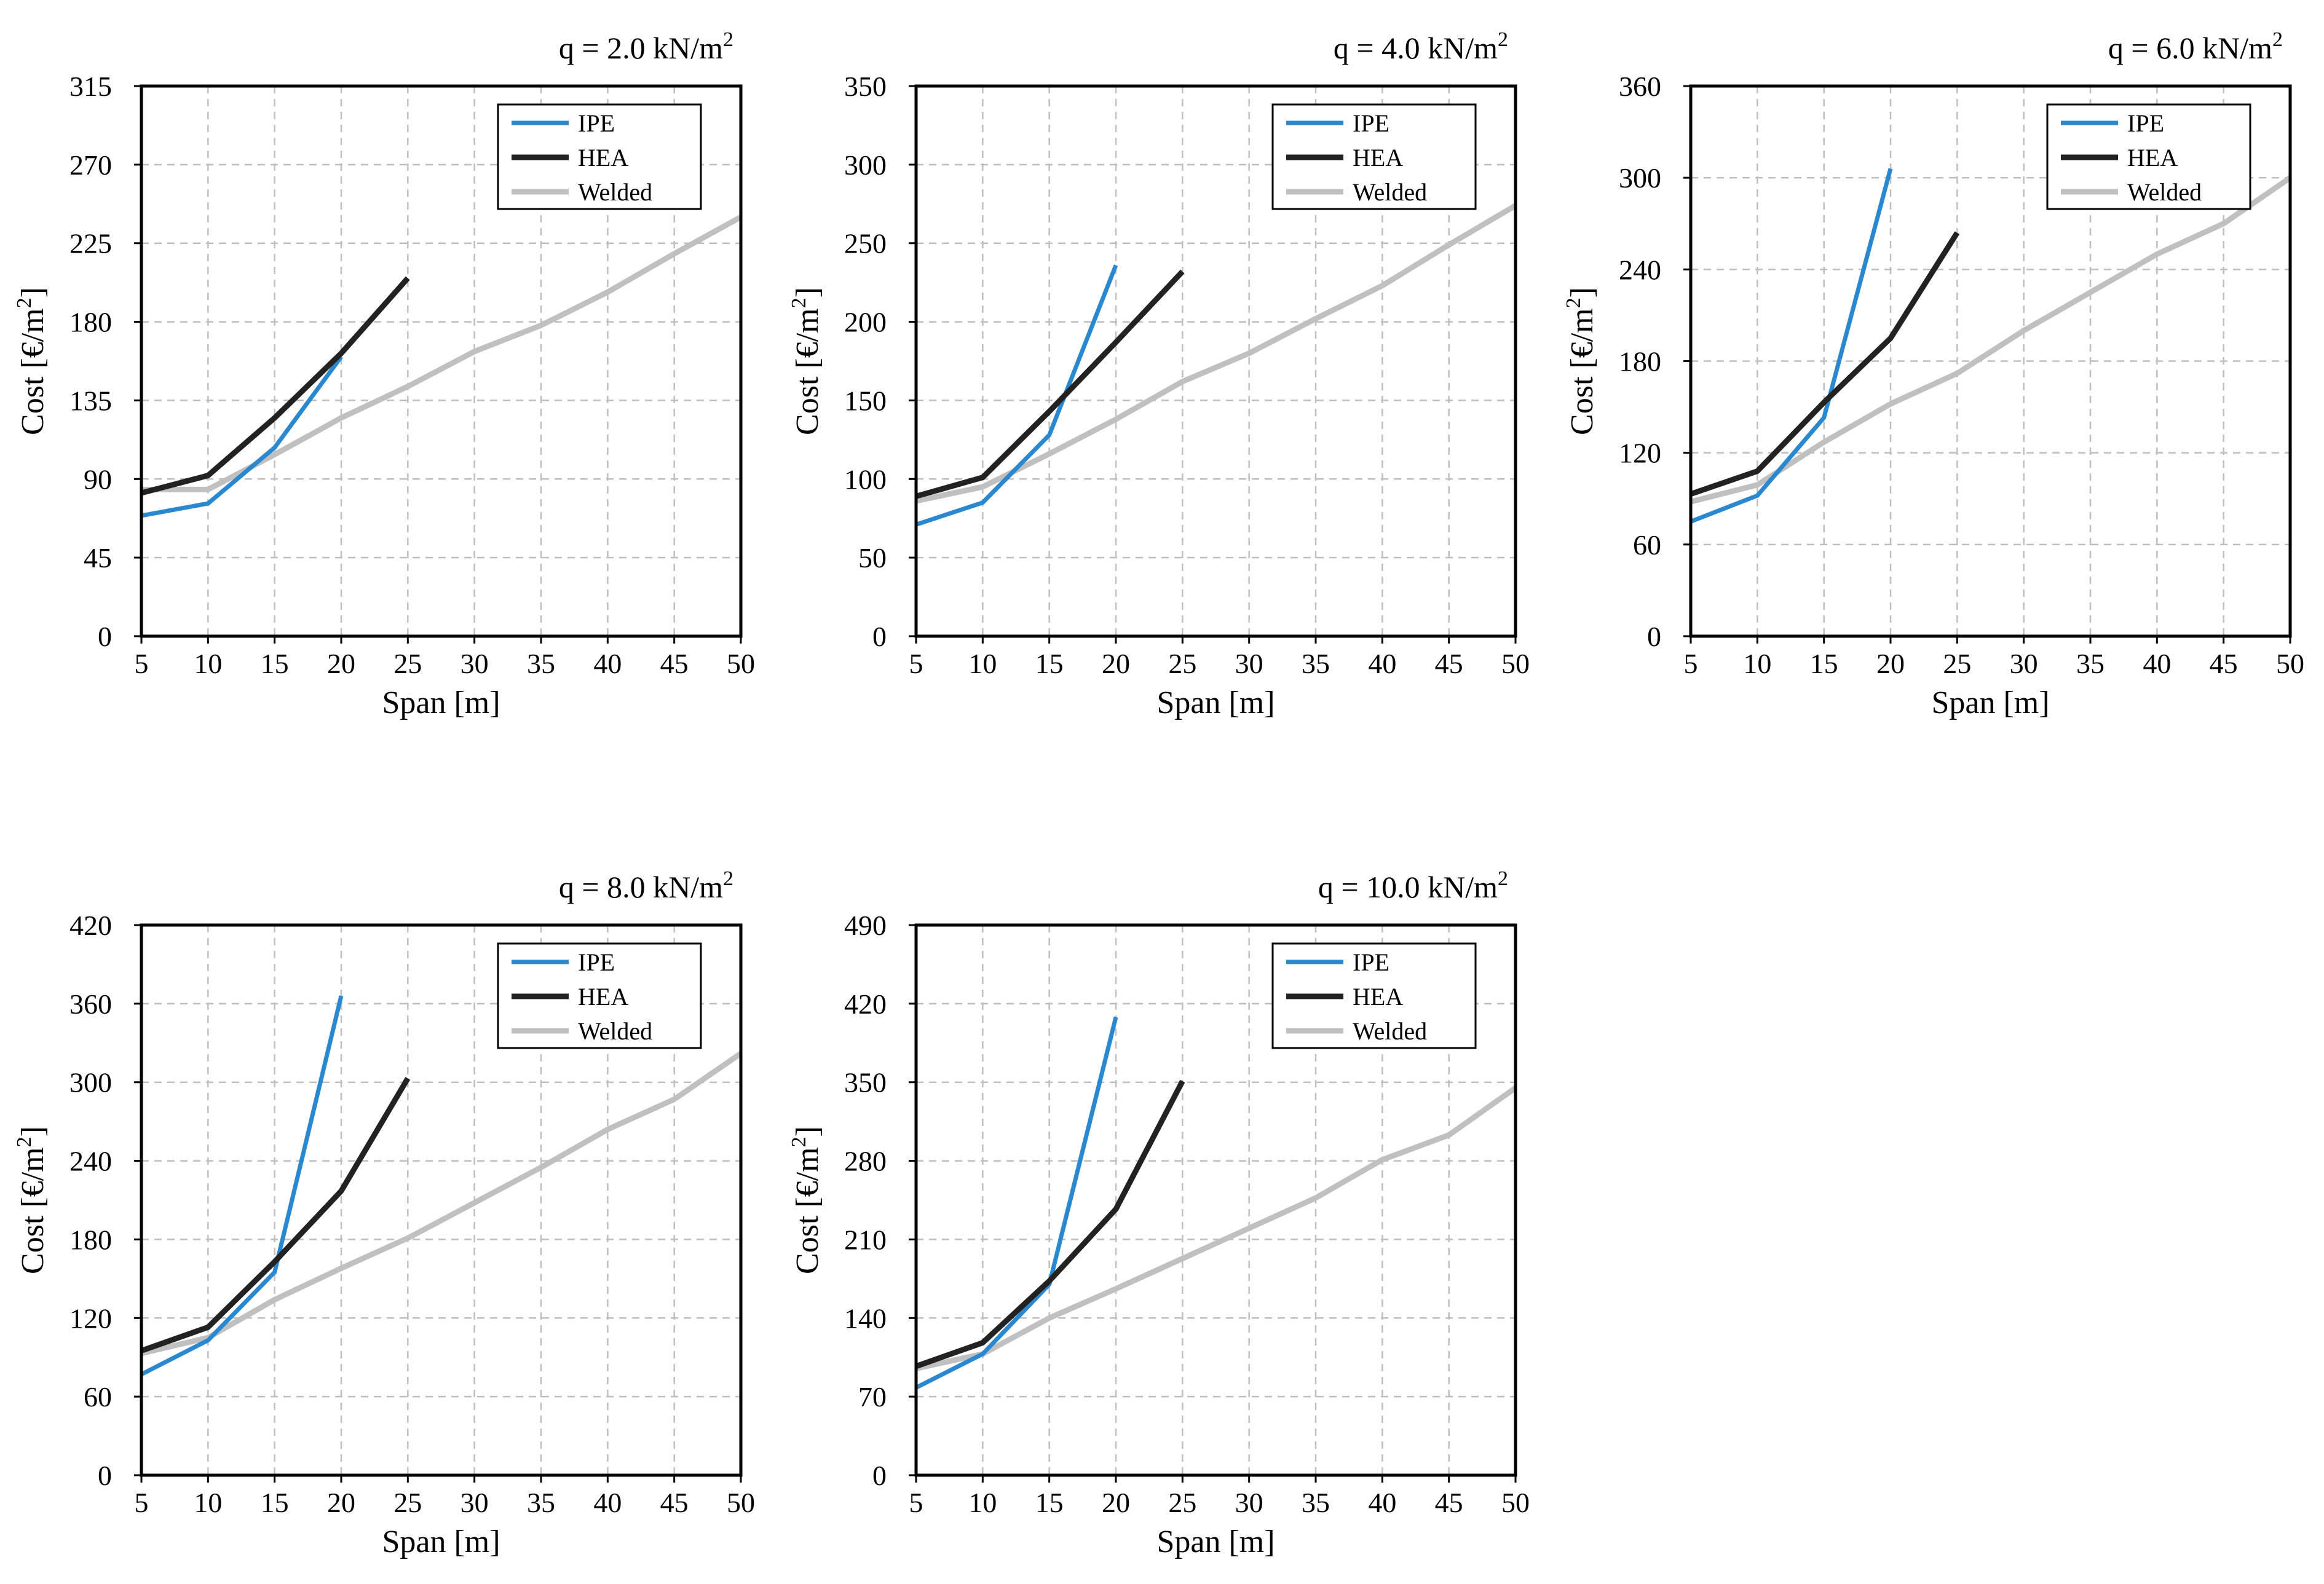 Image resolution: width=2324 pixels, height=1584 pixels. What do you see at coordinates (98, 558) in the screenshot?
I see `y-tick-label: 45` at bounding box center [98, 558].